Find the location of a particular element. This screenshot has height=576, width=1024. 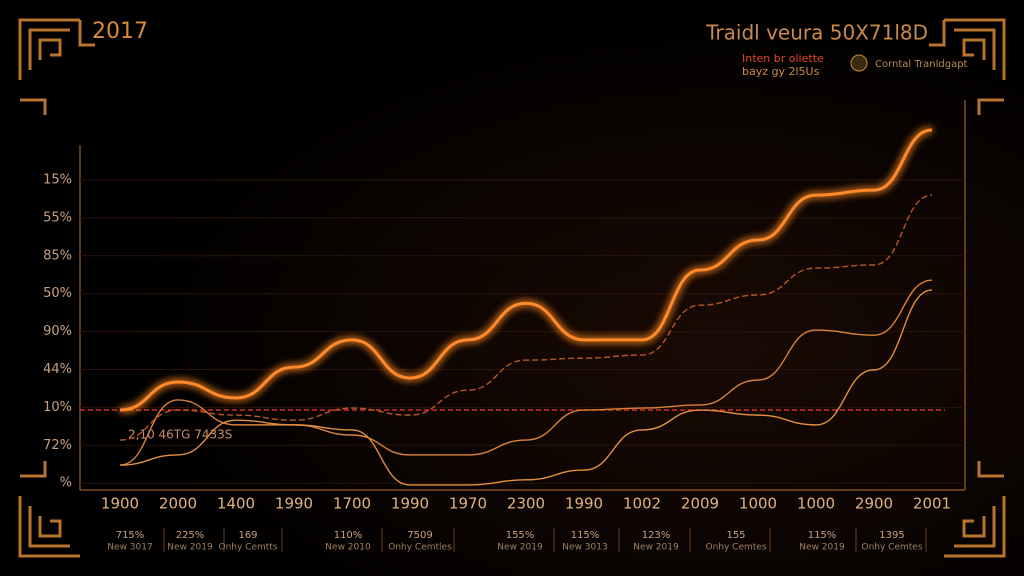

x-sublabel: Onhy Cemtles is located at coordinates (420, 548).